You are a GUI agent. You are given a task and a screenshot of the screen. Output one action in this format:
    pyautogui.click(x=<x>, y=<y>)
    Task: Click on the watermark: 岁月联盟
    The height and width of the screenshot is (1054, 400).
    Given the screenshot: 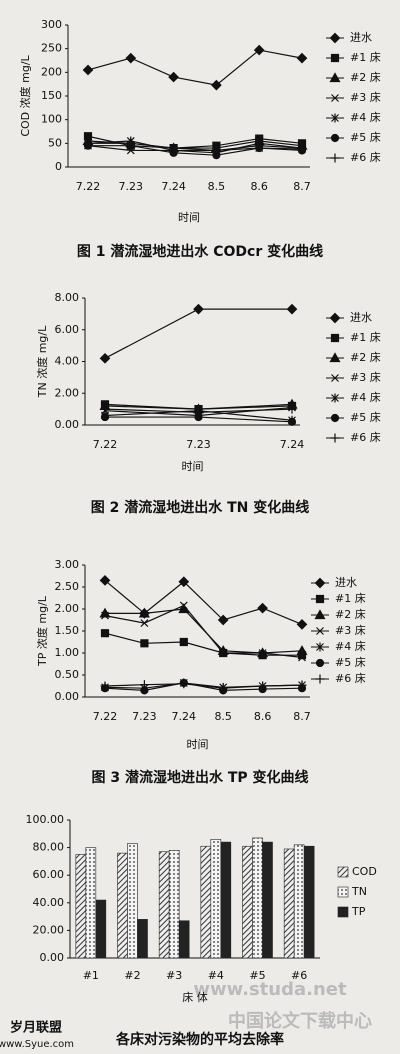 What is the action you would take?
    pyautogui.click(x=36, y=1028)
    